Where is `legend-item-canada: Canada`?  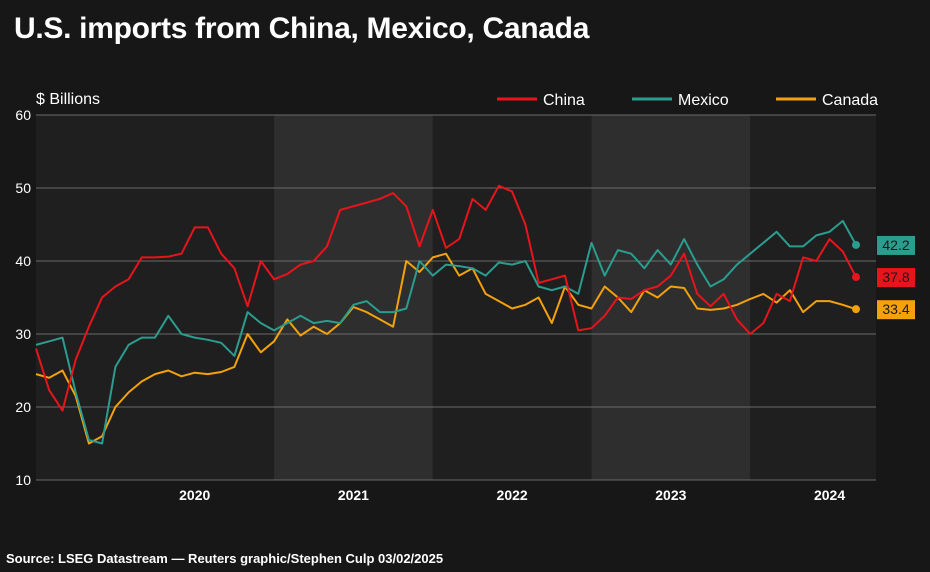 legend-item-canada: Canada is located at coordinates (827, 100).